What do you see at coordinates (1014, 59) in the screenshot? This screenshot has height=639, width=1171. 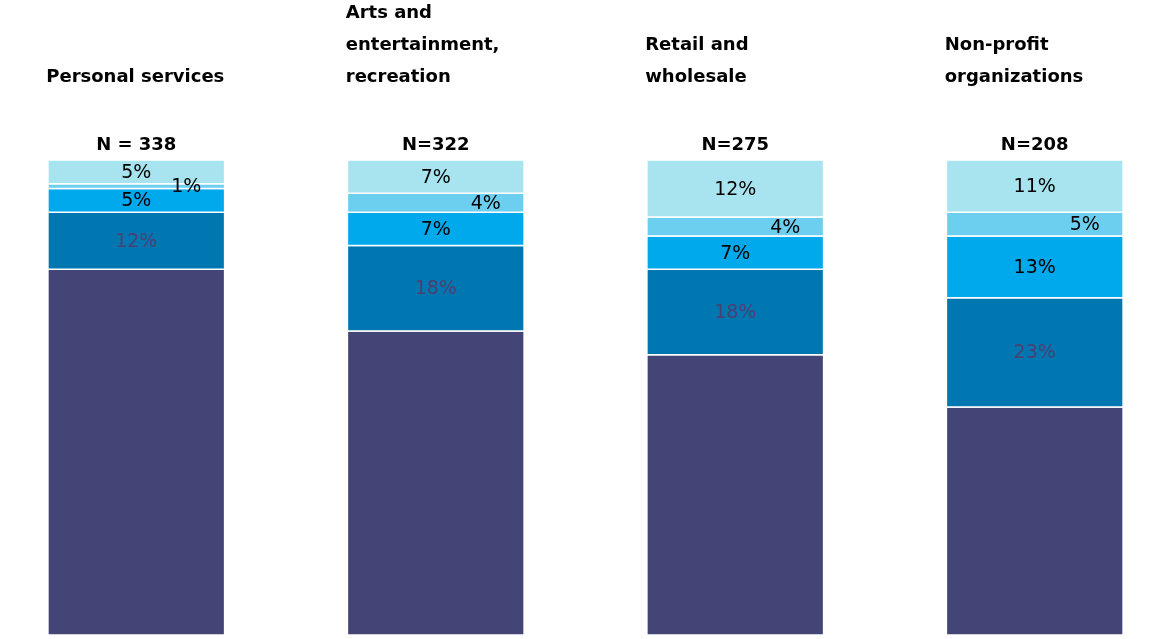 I see `x-tick-label: Non-profit organizations` at bounding box center [1014, 59].